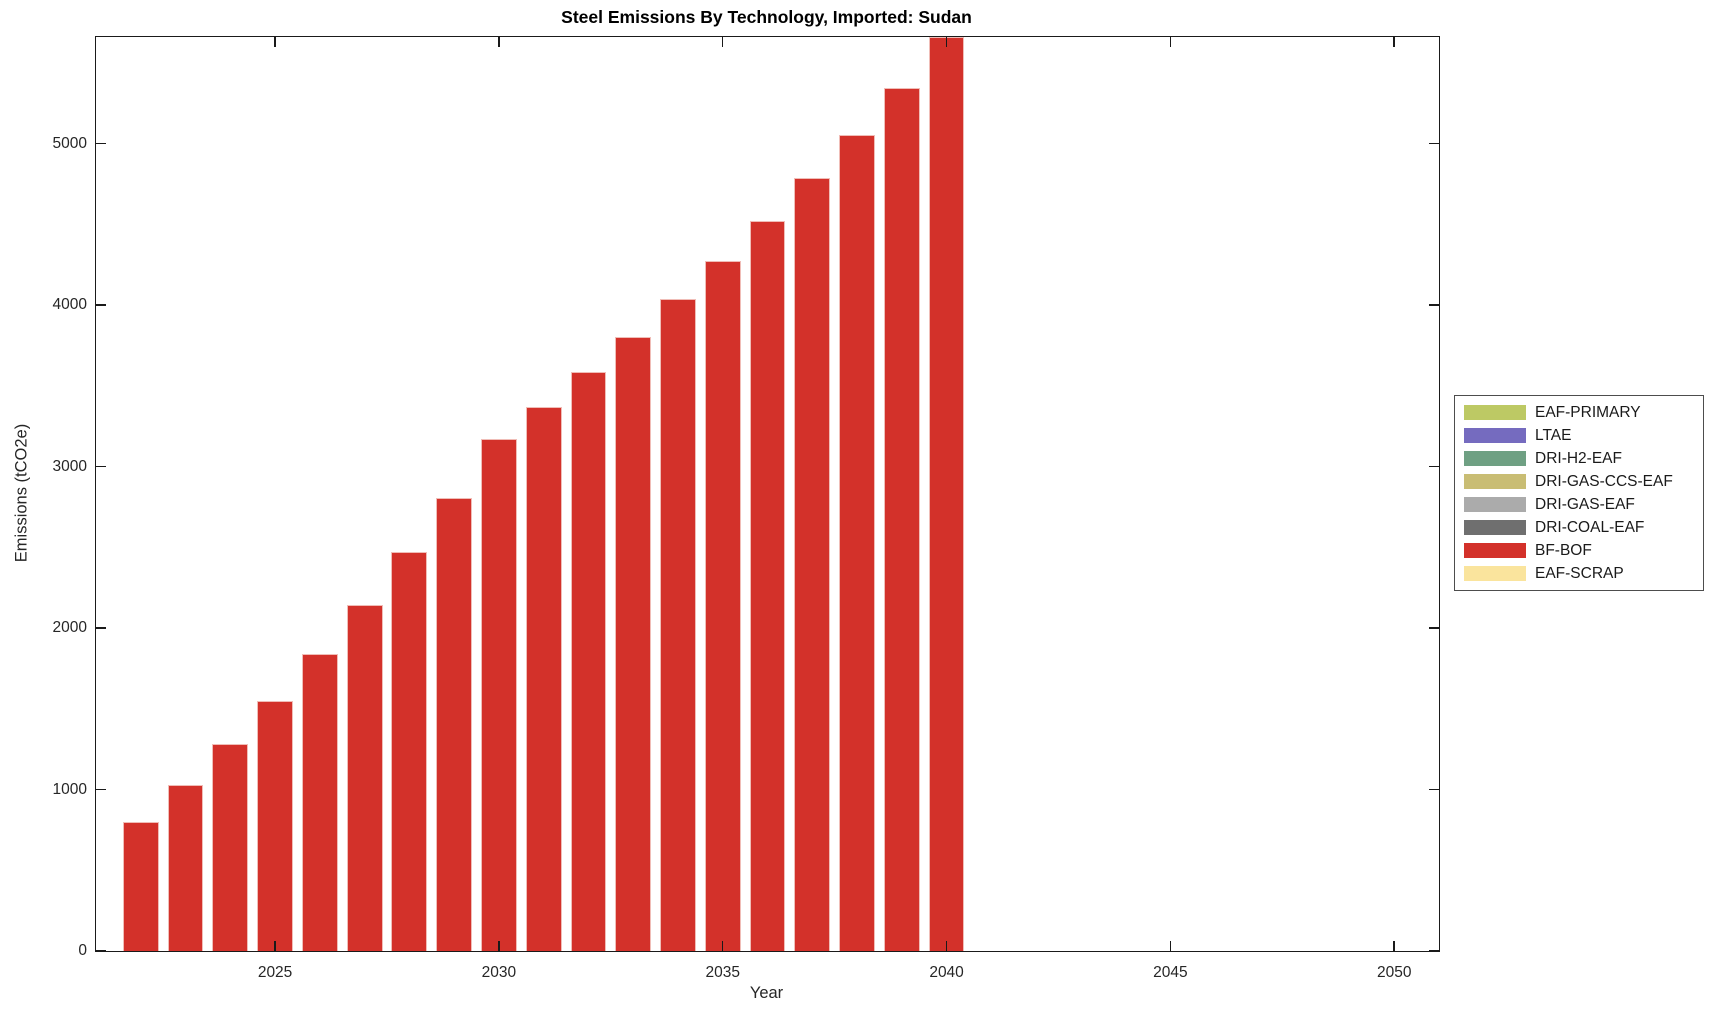 The width and height of the screenshot is (1714, 1021). What do you see at coordinates (499, 972) in the screenshot?
I see `x-tick-label: 2030` at bounding box center [499, 972].